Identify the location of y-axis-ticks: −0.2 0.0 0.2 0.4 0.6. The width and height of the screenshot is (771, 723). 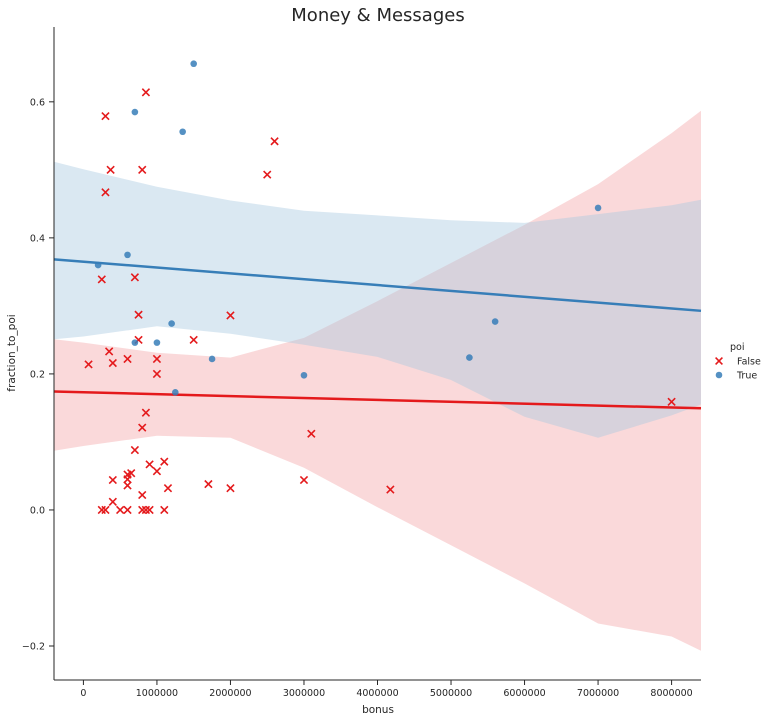
(38, 374).